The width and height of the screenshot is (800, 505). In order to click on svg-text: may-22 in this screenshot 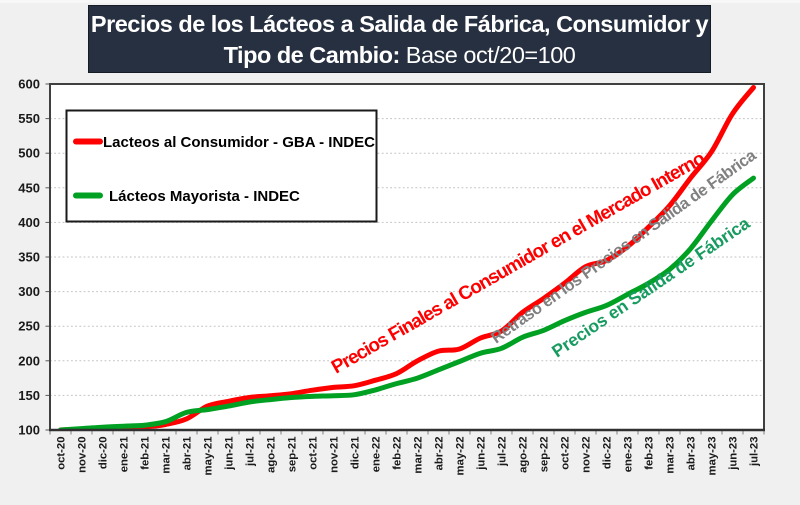, I will do `click(461, 456)`.